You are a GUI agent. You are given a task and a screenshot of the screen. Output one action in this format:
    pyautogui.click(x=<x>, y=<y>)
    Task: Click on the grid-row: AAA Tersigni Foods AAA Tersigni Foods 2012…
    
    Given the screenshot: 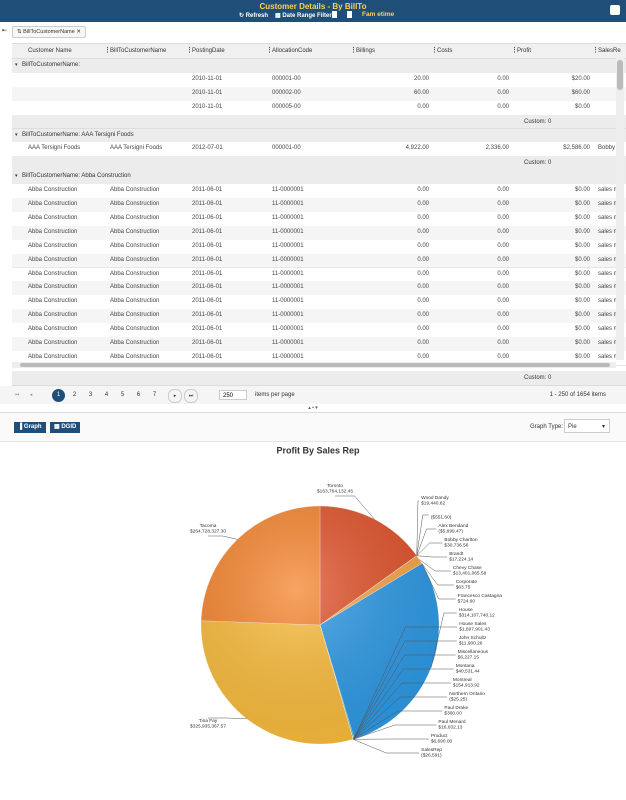 What is the action you would take?
    pyautogui.click(x=319, y=150)
    